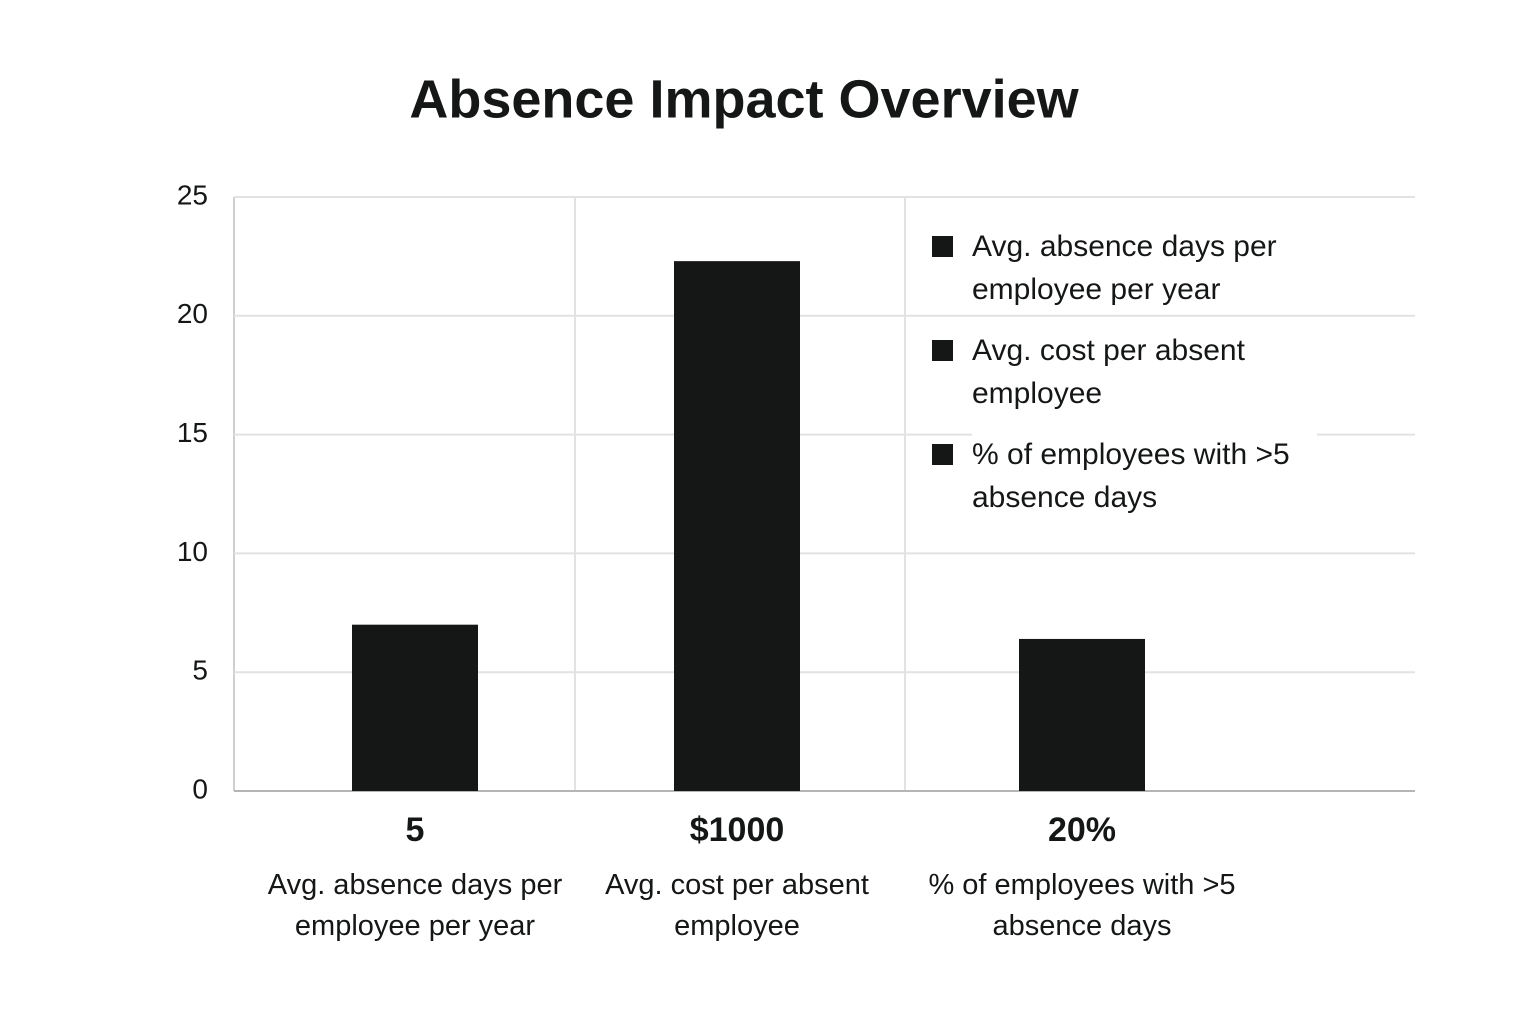 The height and width of the screenshot is (1024, 1536). What do you see at coordinates (415, 905) in the screenshot?
I see `x-tick-label: Avg. absence days per employee per year` at bounding box center [415, 905].